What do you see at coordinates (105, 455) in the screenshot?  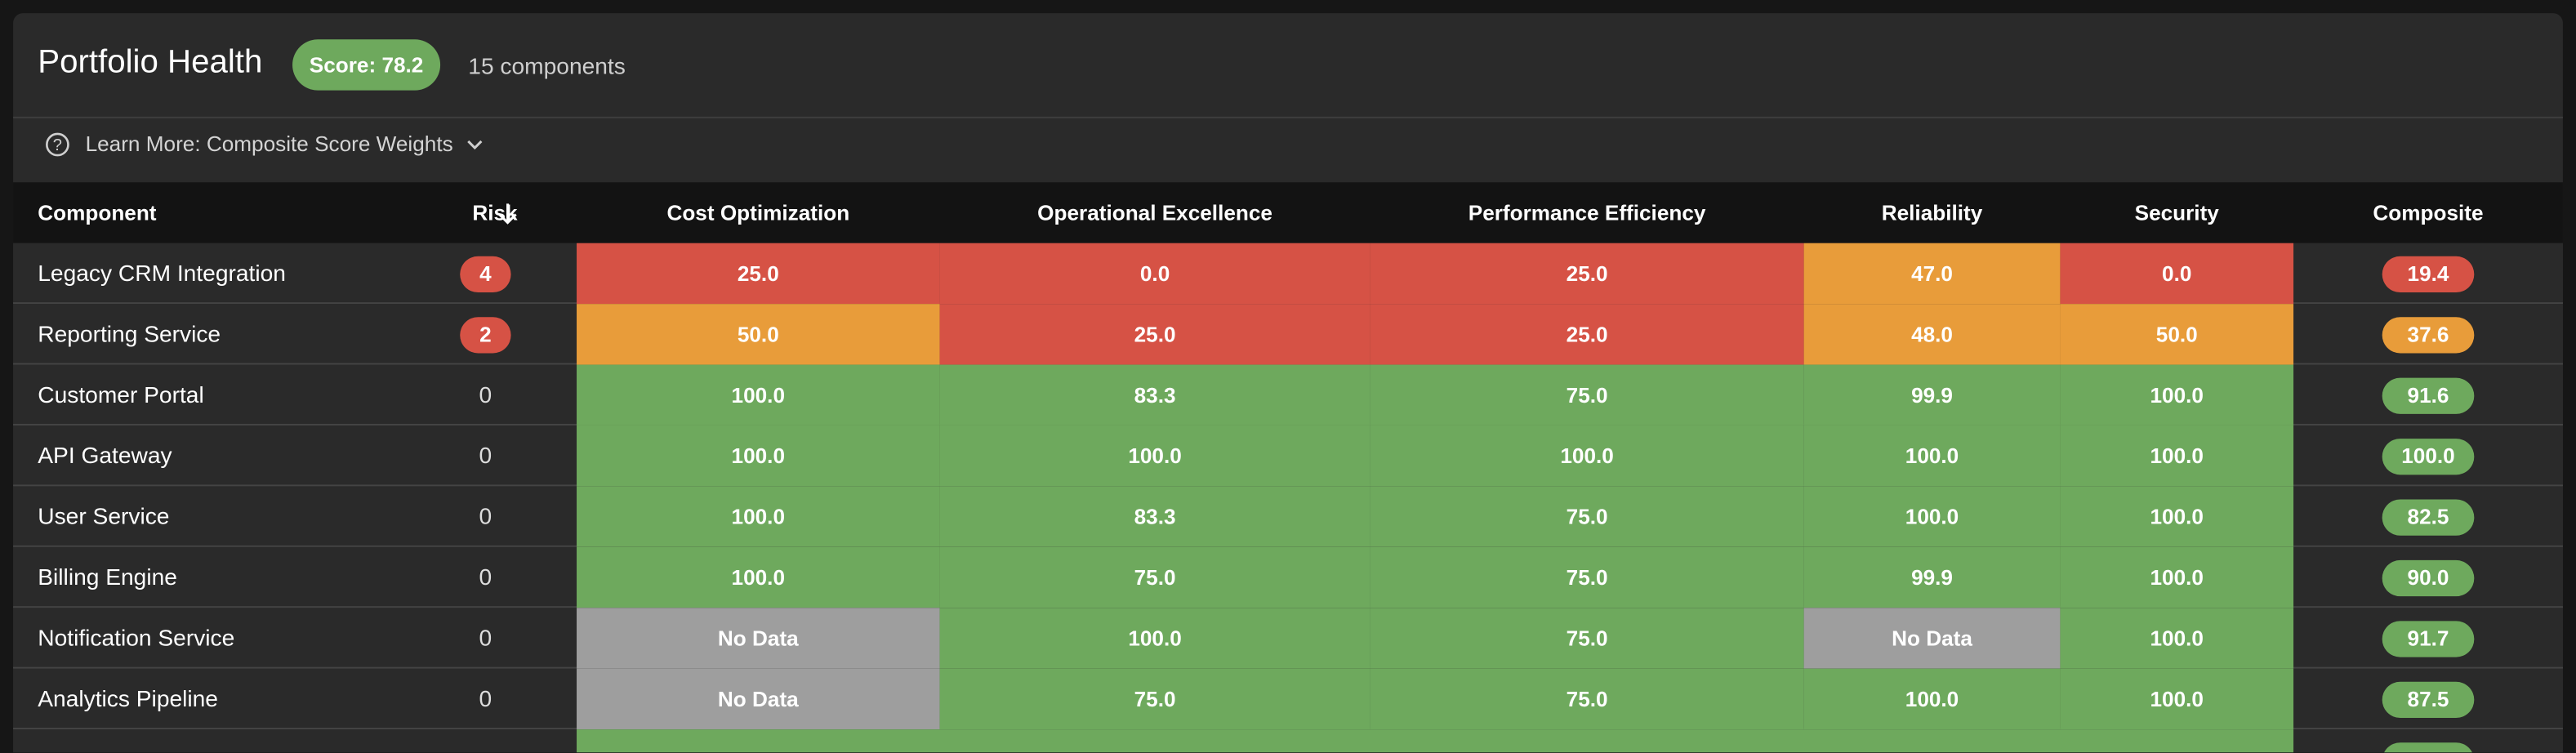 I see `component-name: API Gateway` at bounding box center [105, 455].